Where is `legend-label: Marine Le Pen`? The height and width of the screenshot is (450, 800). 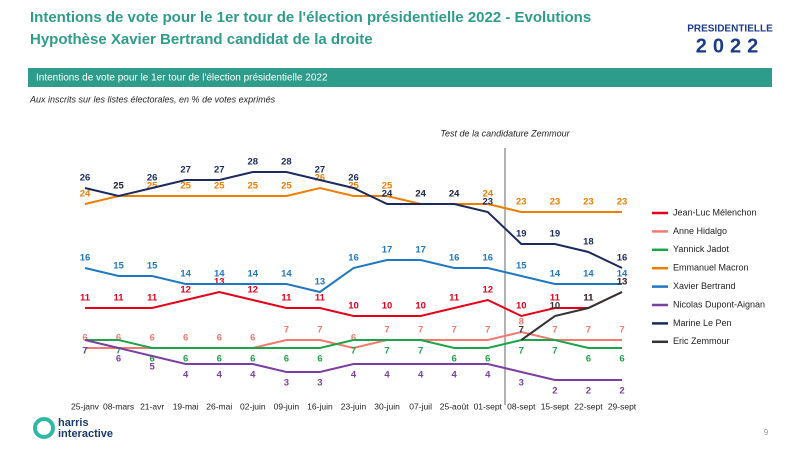 legend-label: Marine Le Pen is located at coordinates (702, 323).